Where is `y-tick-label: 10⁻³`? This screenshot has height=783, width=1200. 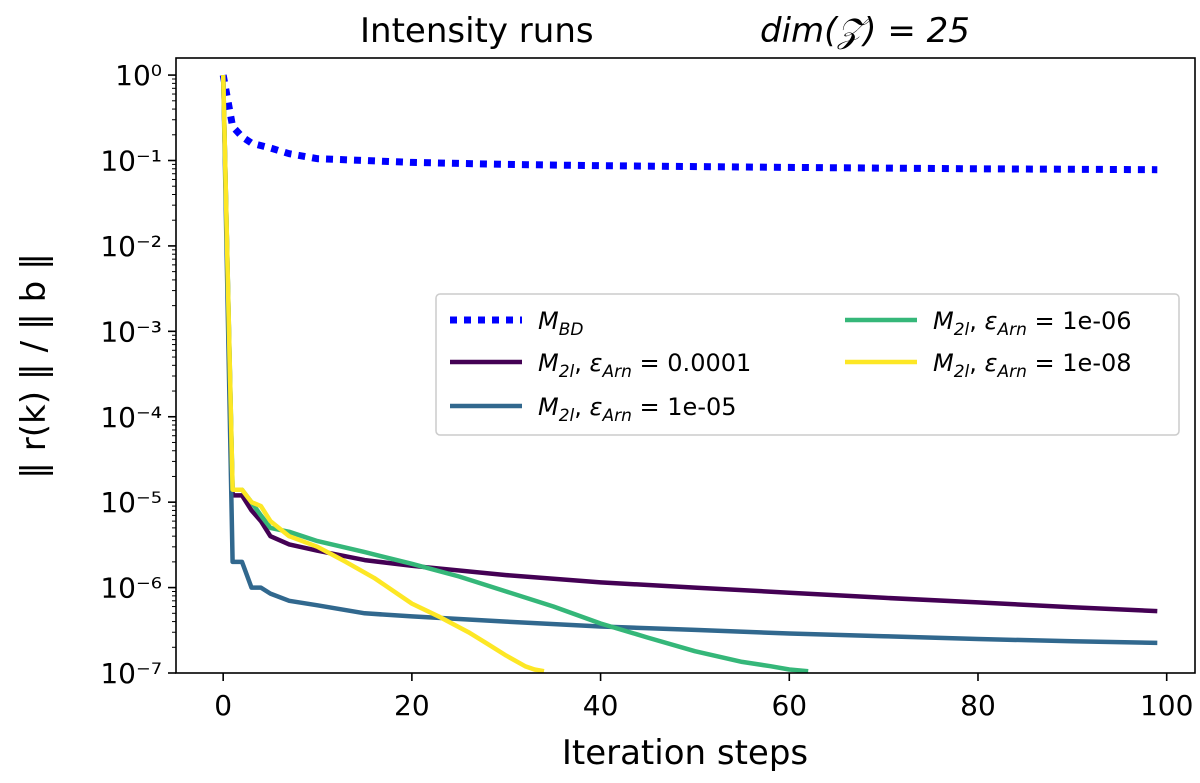
y-tick-label: 10⁻³ is located at coordinates (131, 331).